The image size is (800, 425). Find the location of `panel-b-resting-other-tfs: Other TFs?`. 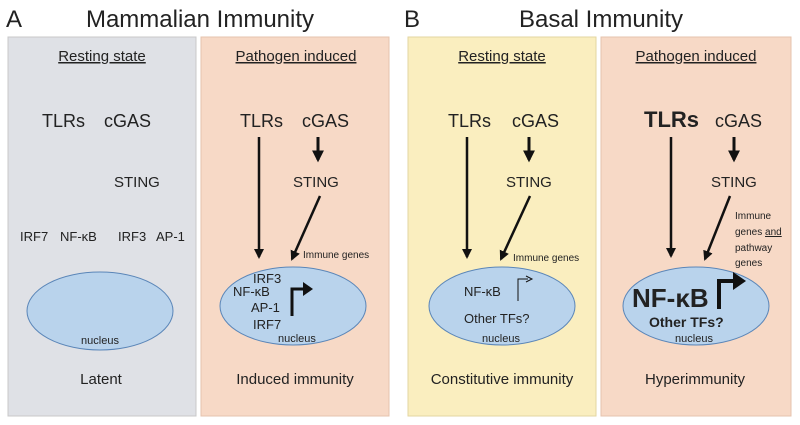

panel-b-resting-other-tfs: Other TFs? is located at coordinates (497, 318).